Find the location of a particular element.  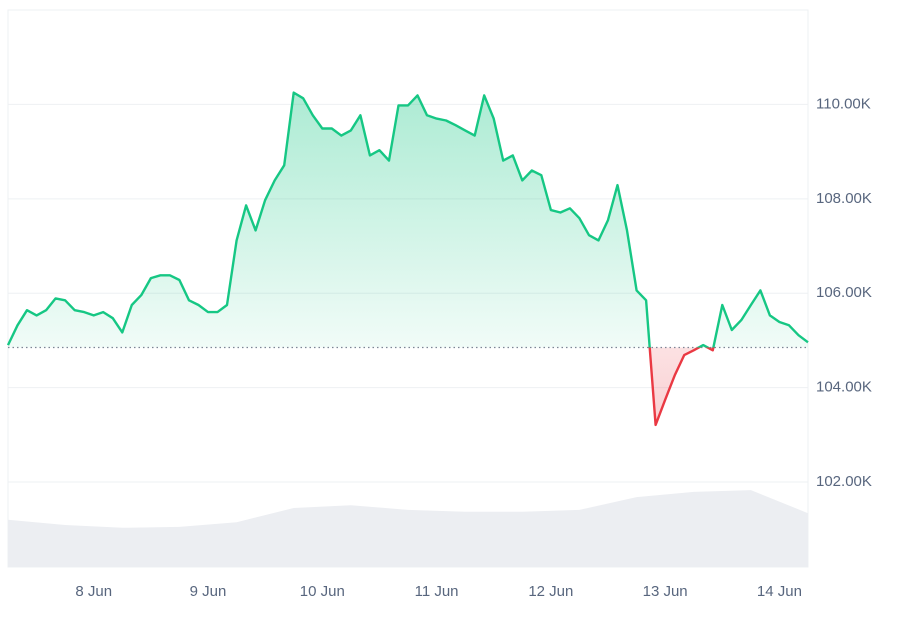

y-tick-label: 102.00K is located at coordinates (844, 481).